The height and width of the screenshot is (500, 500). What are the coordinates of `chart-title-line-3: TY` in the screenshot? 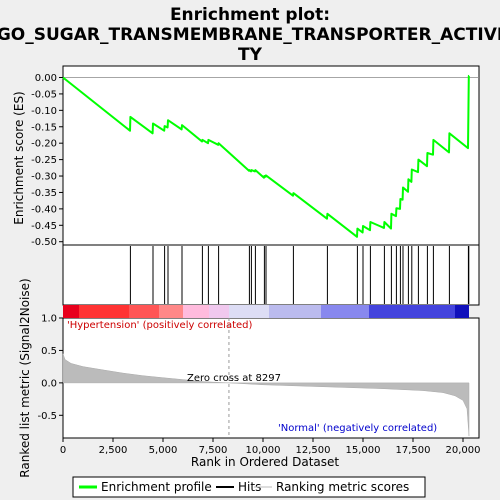 It's located at (250, 55).